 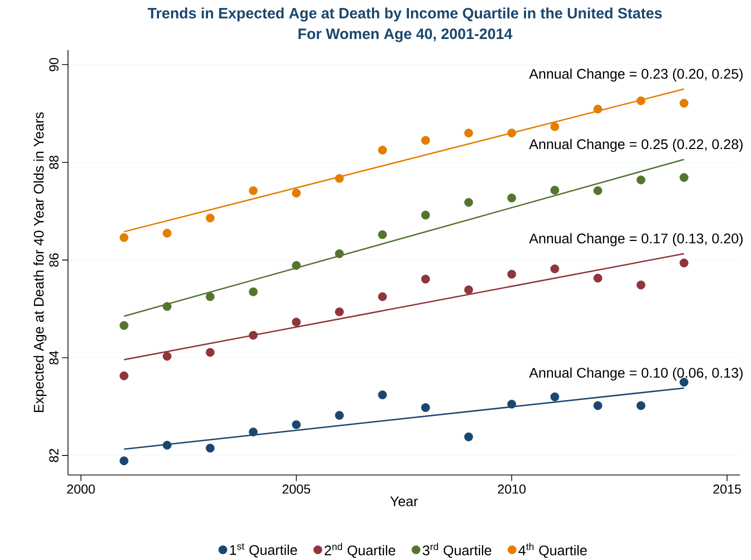 I want to click on x-tick-label: 2010, so click(x=512, y=489).